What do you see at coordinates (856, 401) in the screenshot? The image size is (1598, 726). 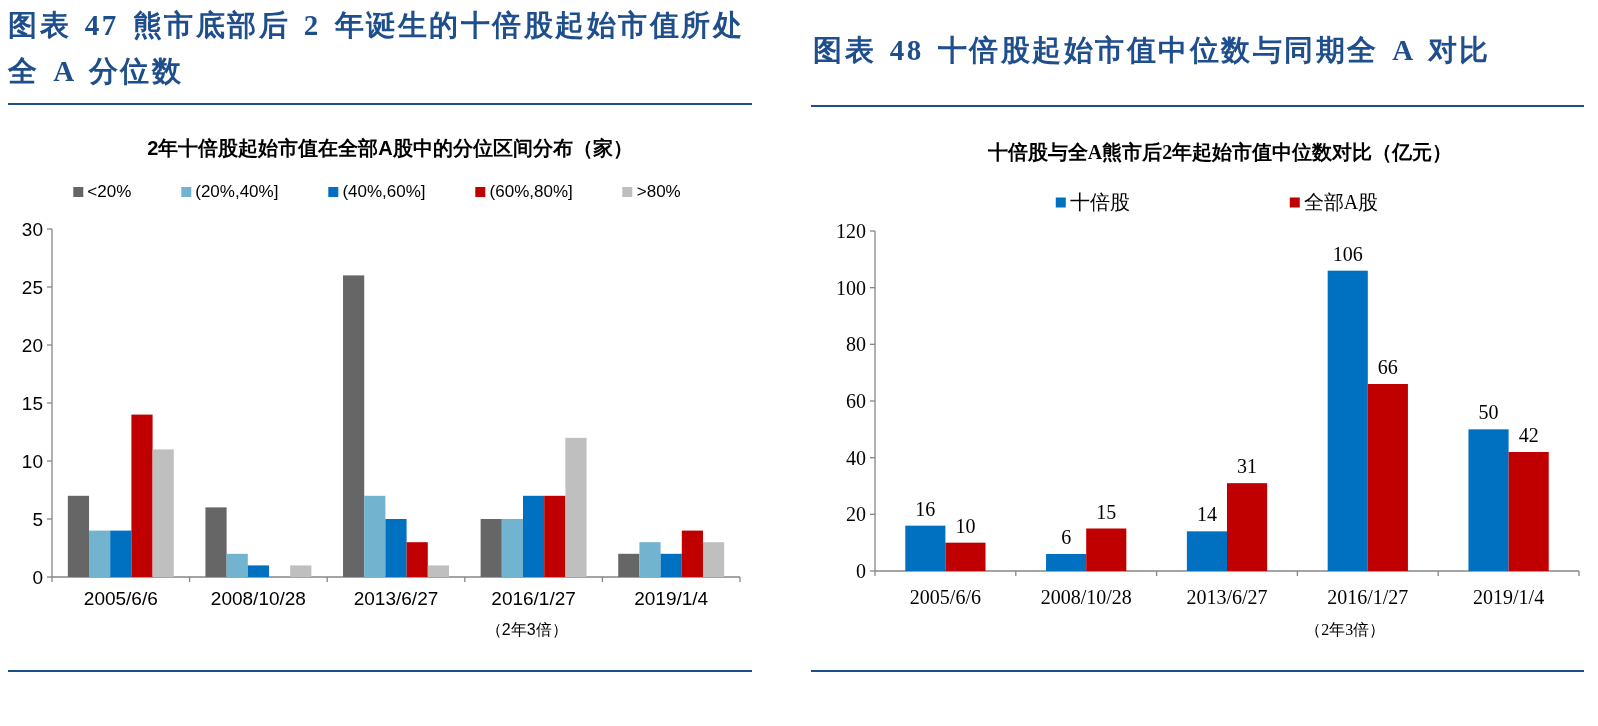 I see `y-tick-label: 60` at bounding box center [856, 401].